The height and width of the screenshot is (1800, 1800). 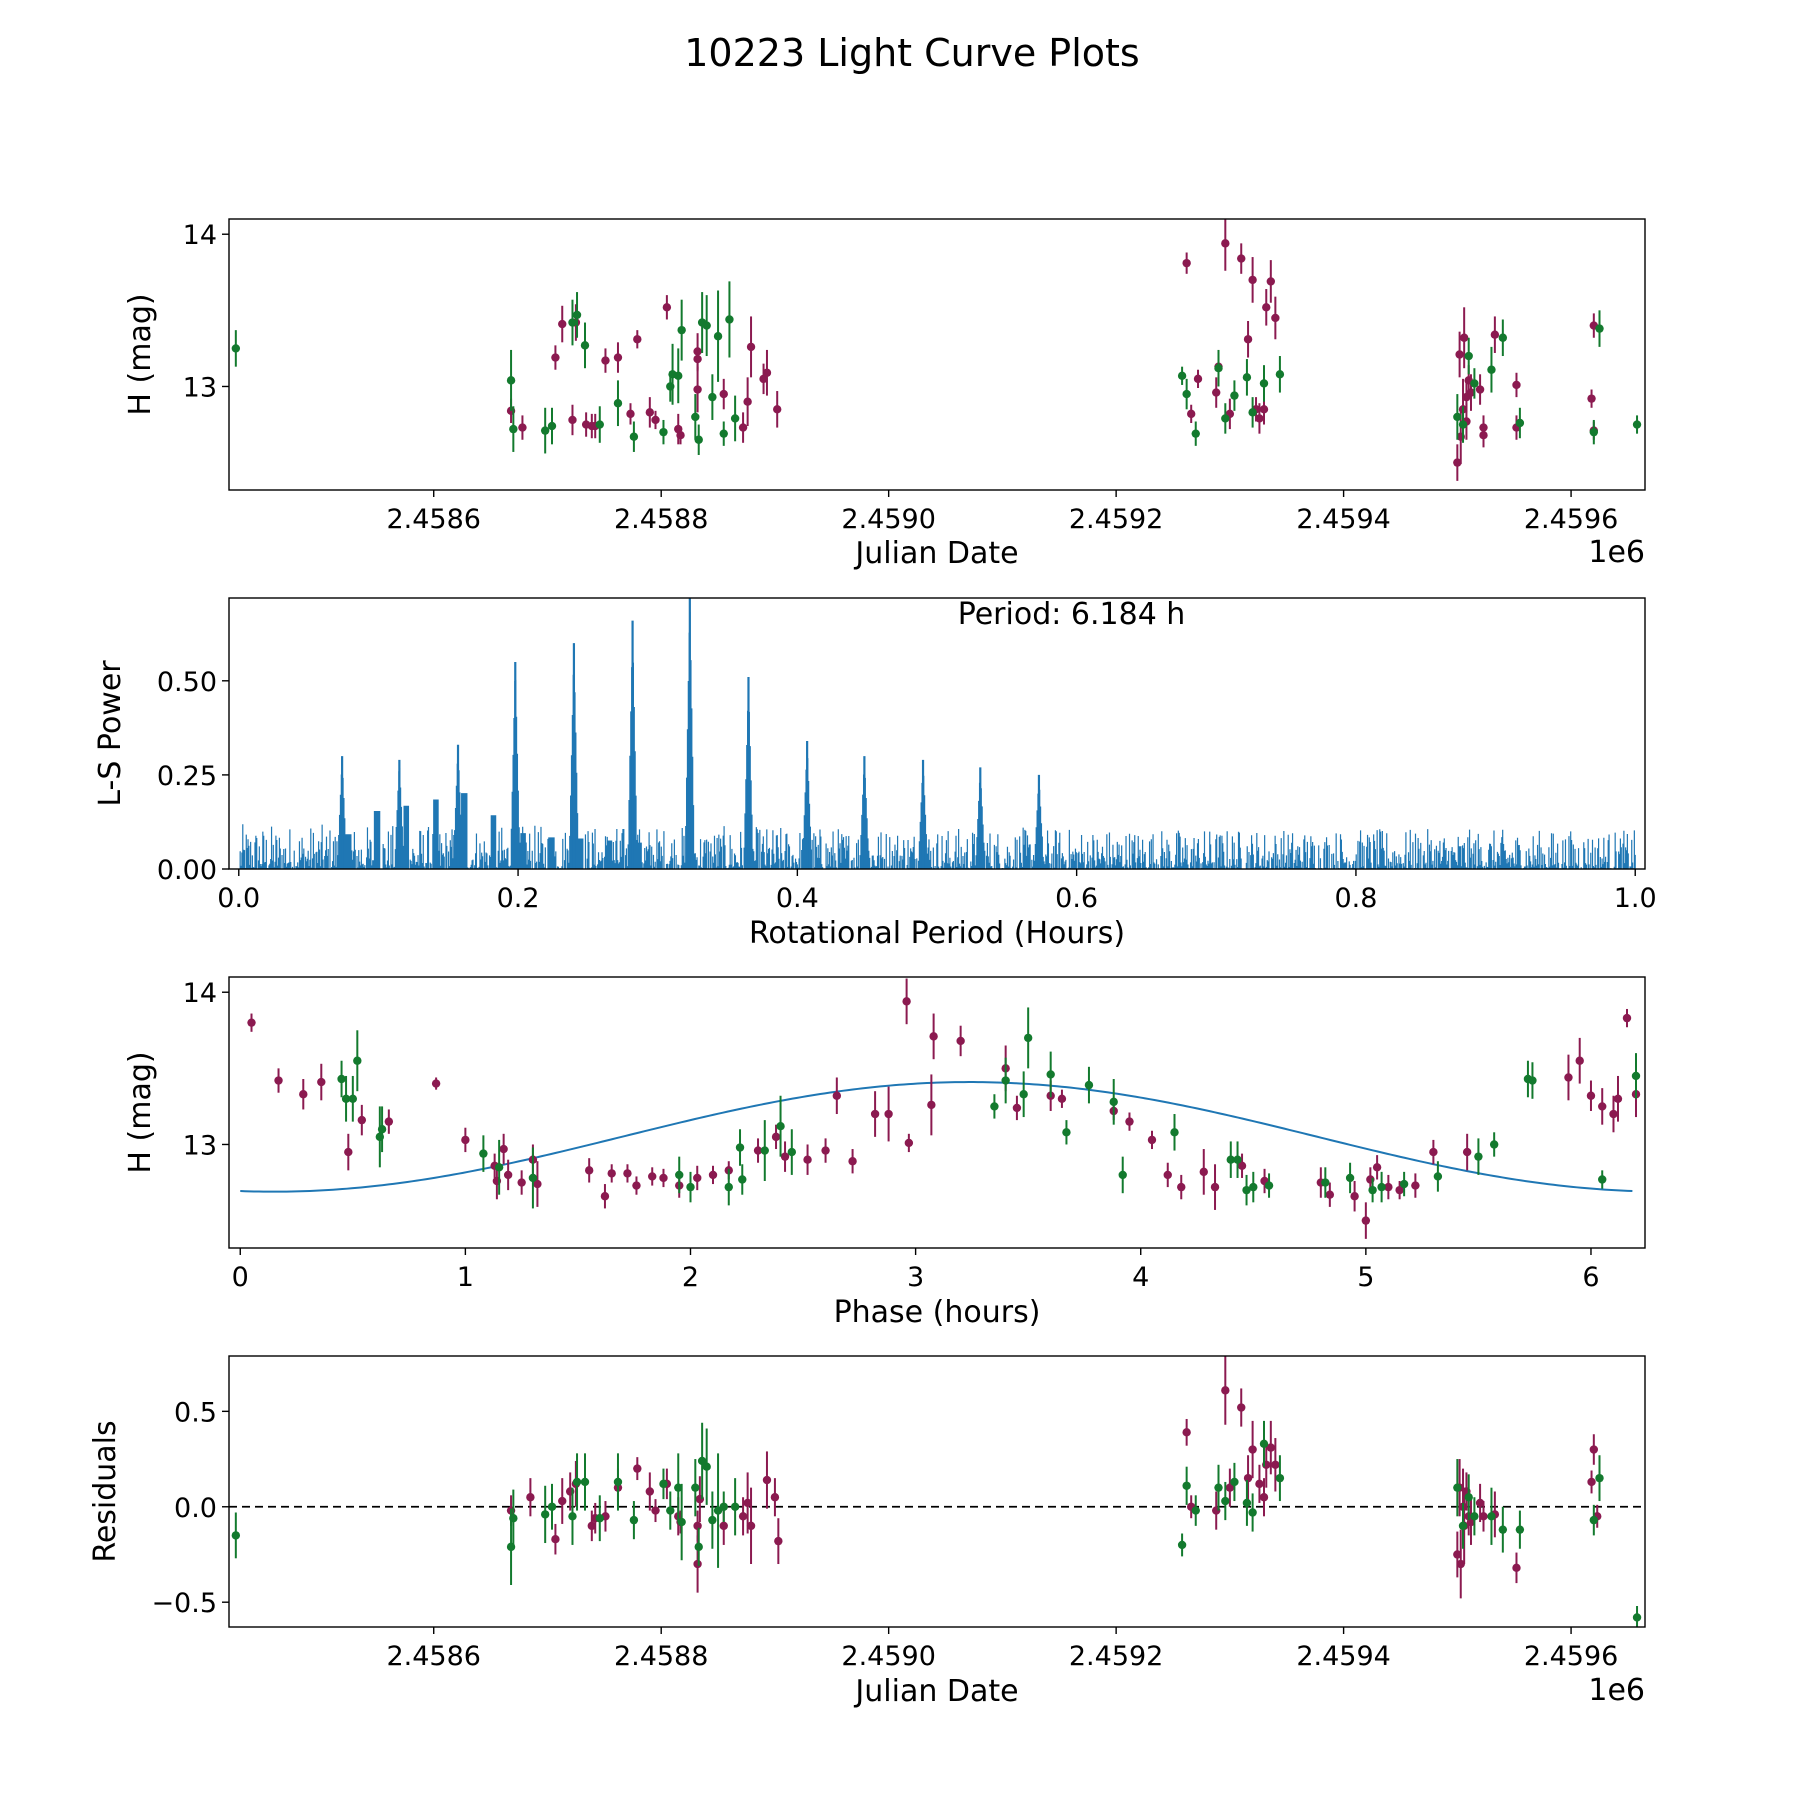 I want to click on x-tick-label: 2.4596, so click(x=1571, y=1656).